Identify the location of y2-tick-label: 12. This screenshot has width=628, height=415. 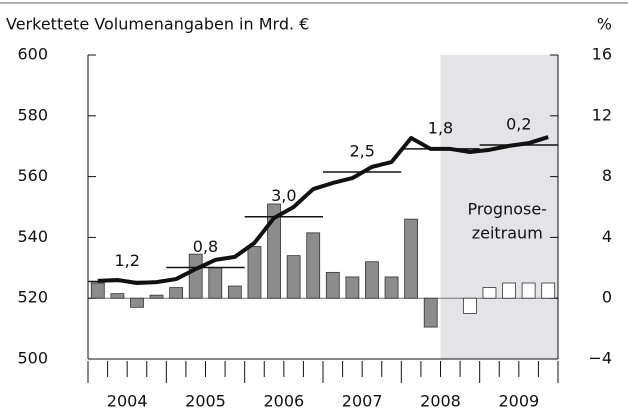
(602, 114).